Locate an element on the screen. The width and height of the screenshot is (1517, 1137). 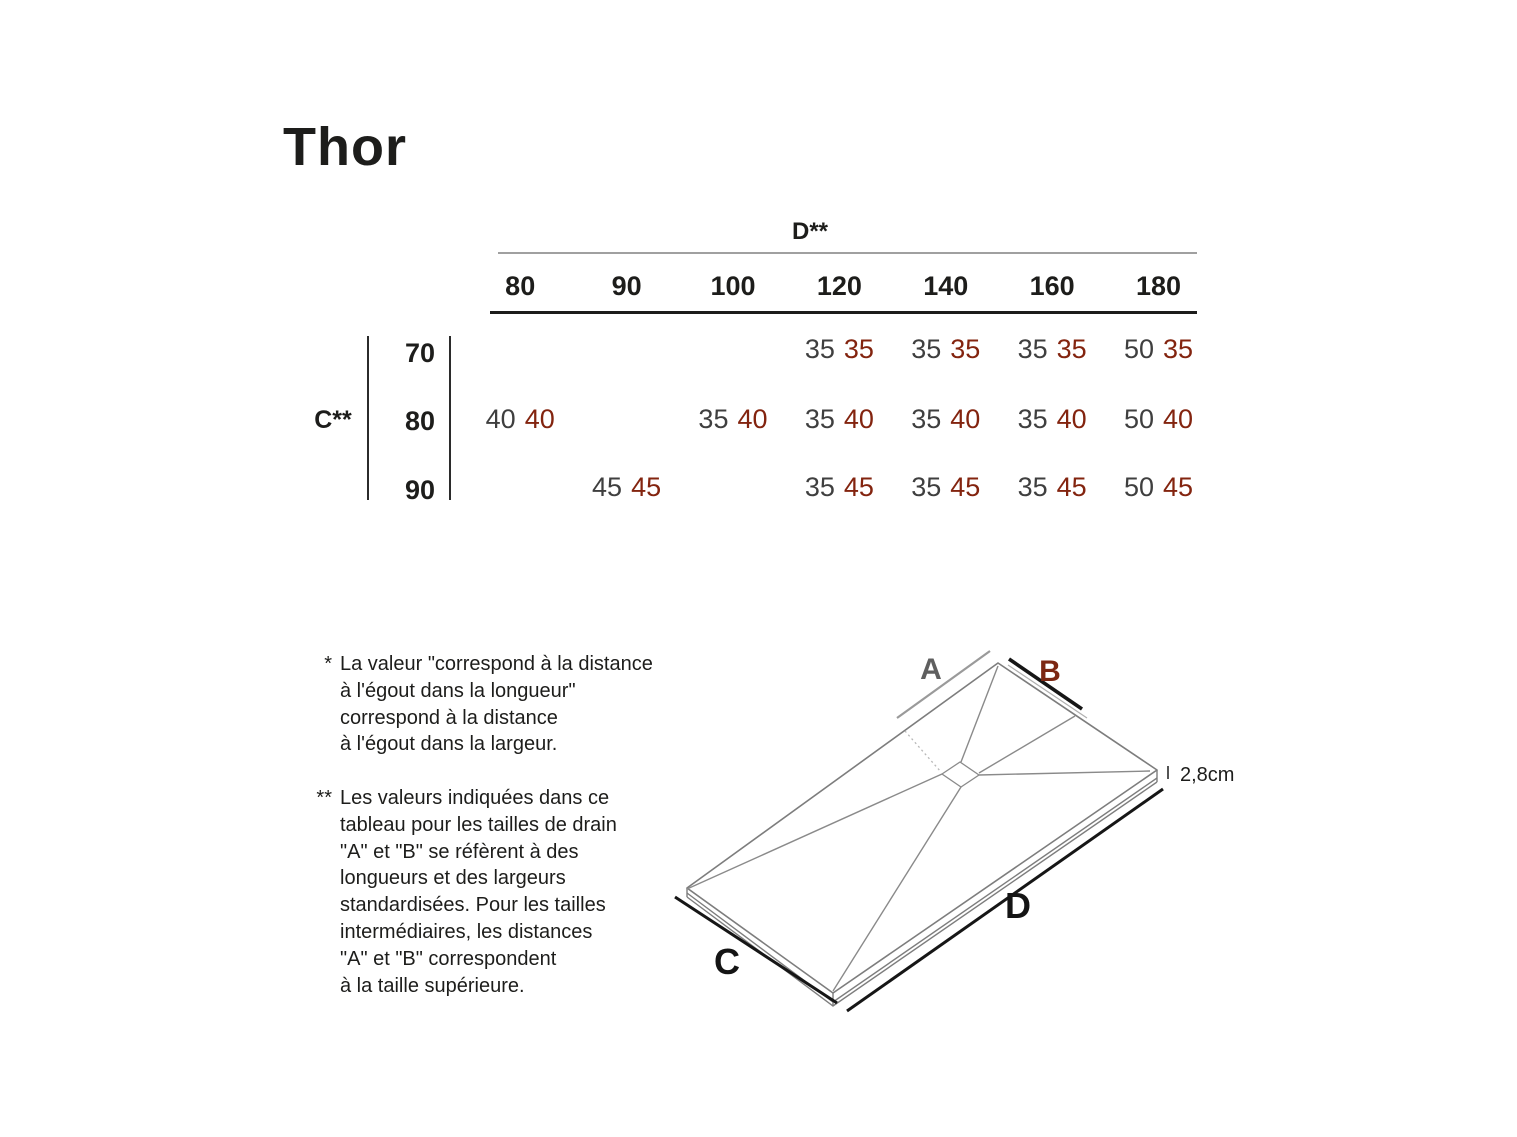
slope-line-left is located at coordinates (814, 831).